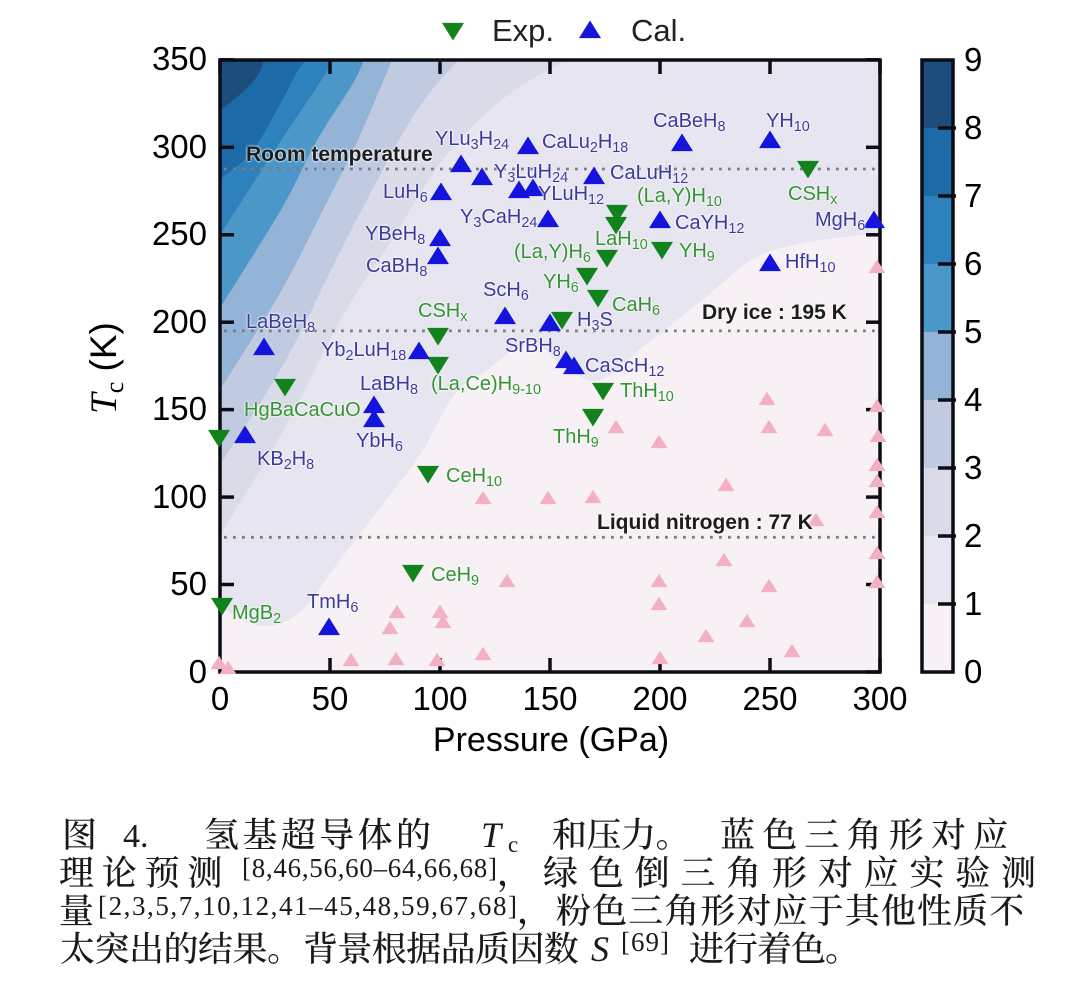 The image size is (1080, 996). I want to click on svg-text: c, so click(513, 844).